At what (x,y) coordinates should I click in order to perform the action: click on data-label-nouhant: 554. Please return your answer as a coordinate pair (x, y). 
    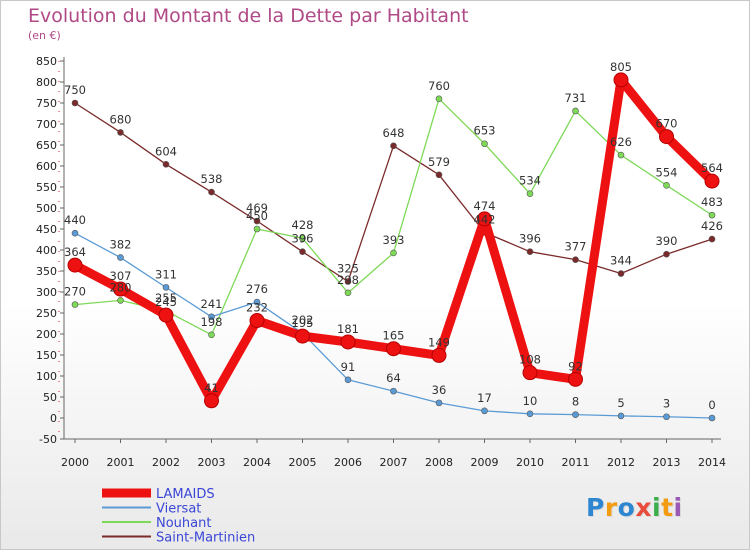
    Looking at the image, I should click on (667, 172).